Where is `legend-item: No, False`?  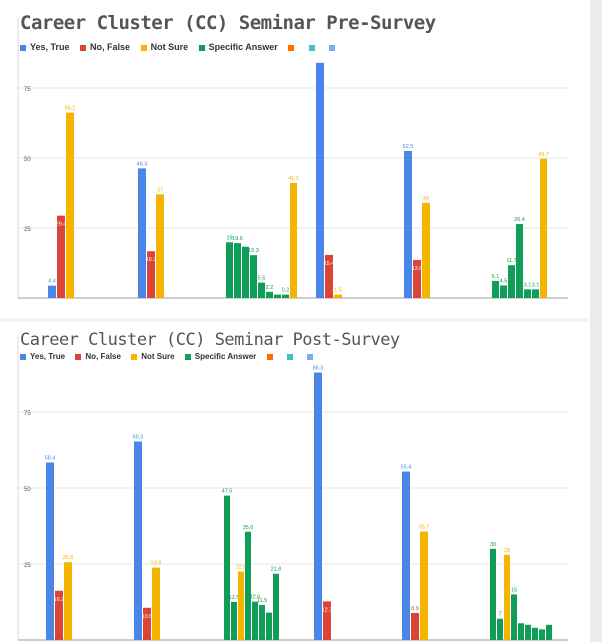 legend-item: No, False is located at coordinates (98, 356).